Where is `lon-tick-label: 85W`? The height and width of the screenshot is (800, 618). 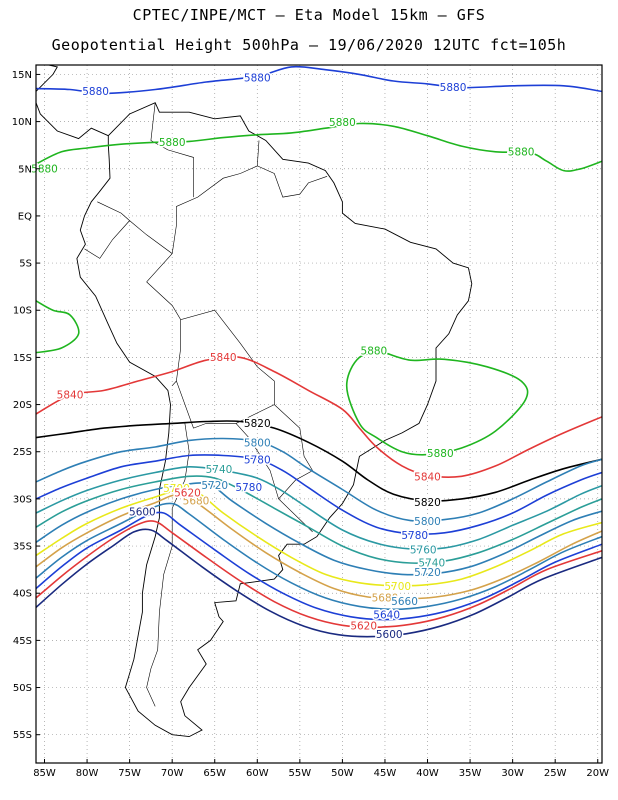 lon-tick-label: 85W is located at coordinates (44, 773).